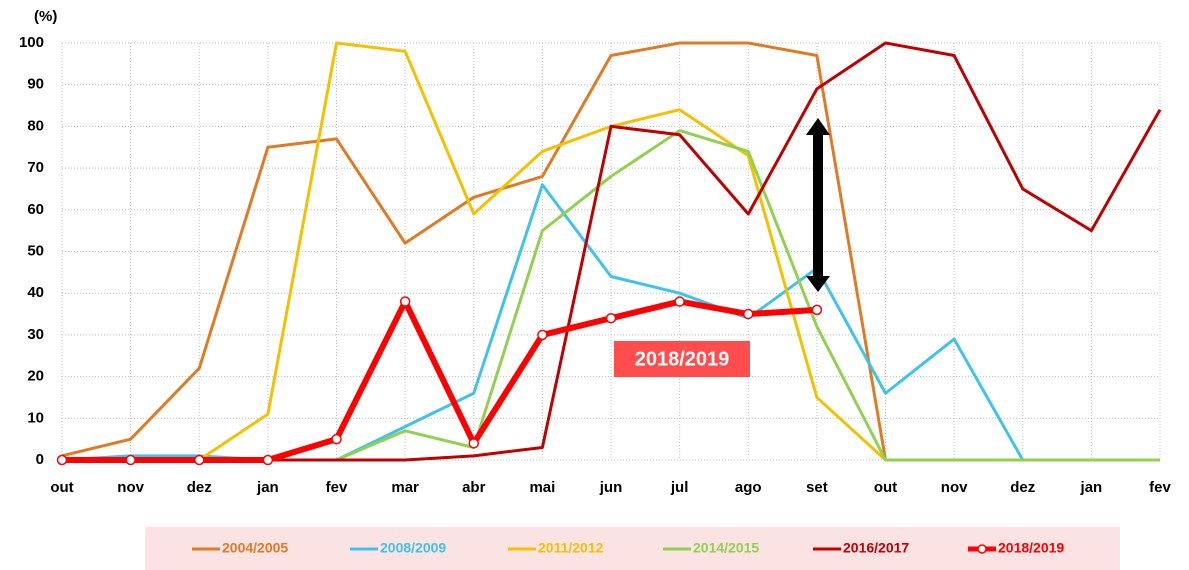  I want to click on x-tick-label: mar, so click(405, 487).